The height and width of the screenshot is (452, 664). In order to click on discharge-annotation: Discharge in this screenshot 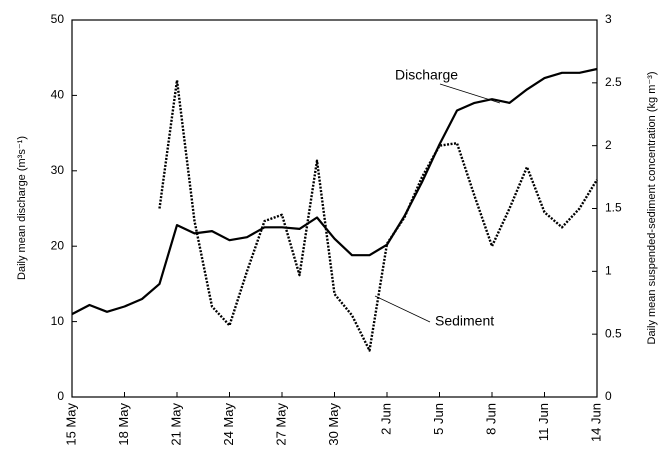, I will do `click(426, 75)`.